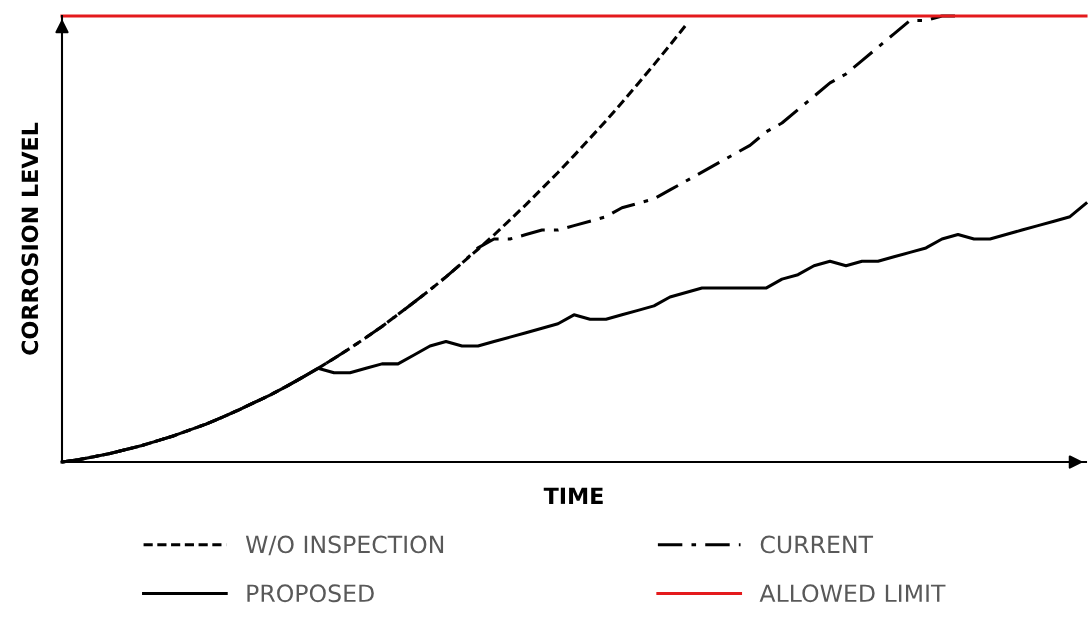 This screenshot has height=628, width=1089. Describe the element at coordinates (310, 593) in the screenshot. I see `legend-label: PROPOSED` at that location.